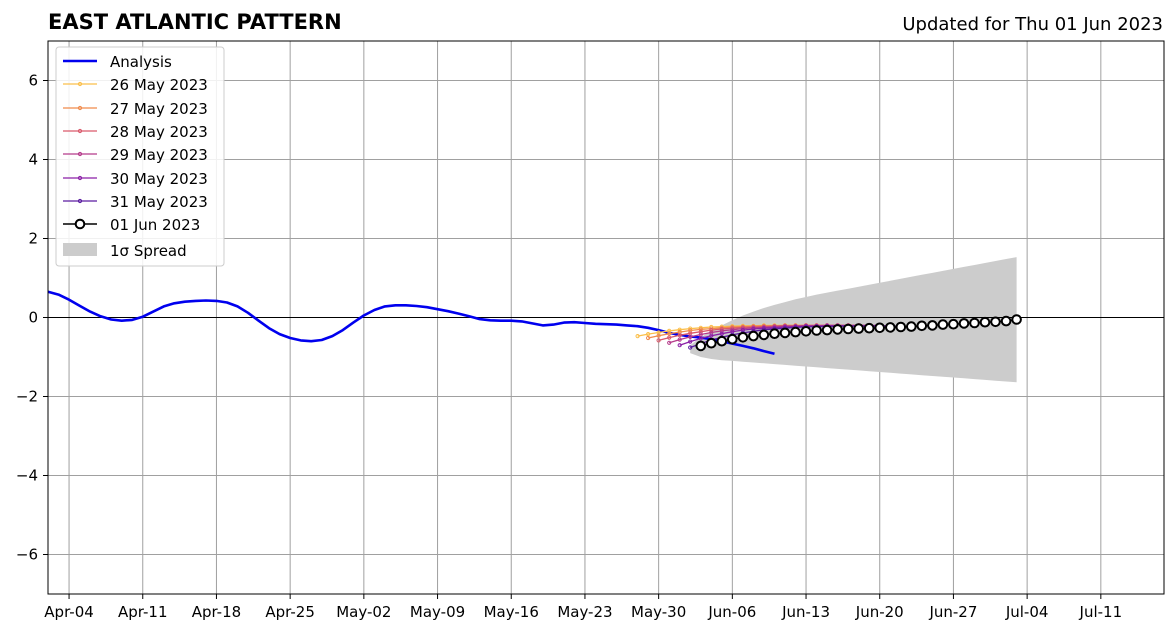 The height and width of the screenshot is (633, 1176). I want to click on spread-polygon, so click(853, 320).